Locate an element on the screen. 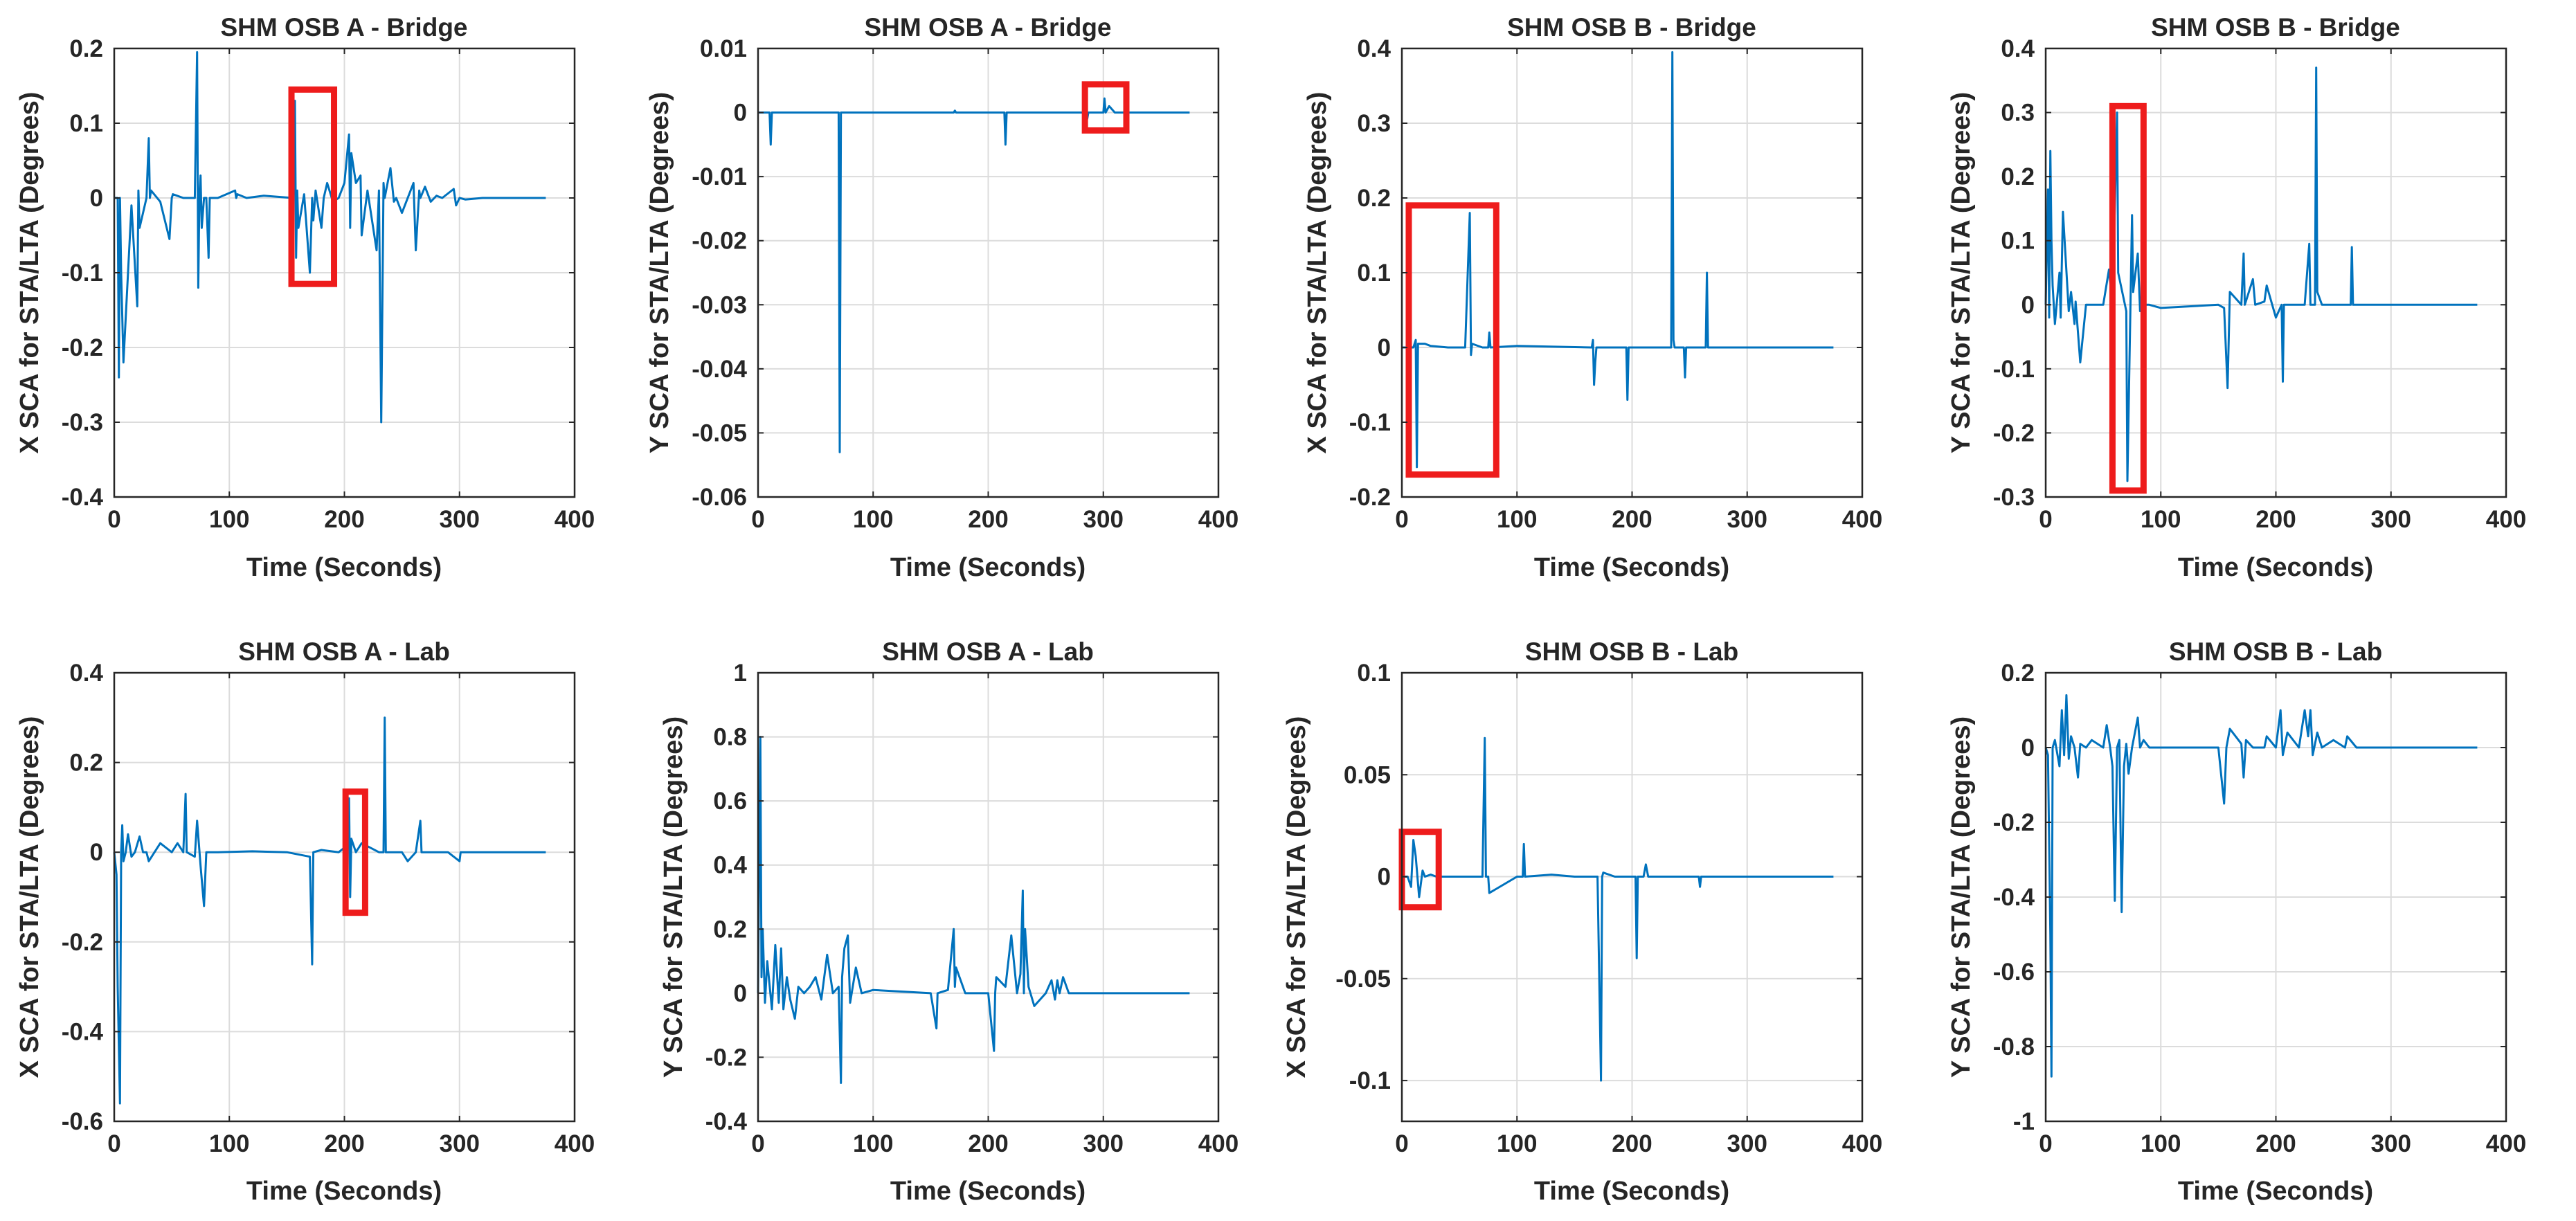 The height and width of the screenshot is (1221, 2576). subplot-5-xtick-label-1: 100 is located at coordinates (229, 1143).